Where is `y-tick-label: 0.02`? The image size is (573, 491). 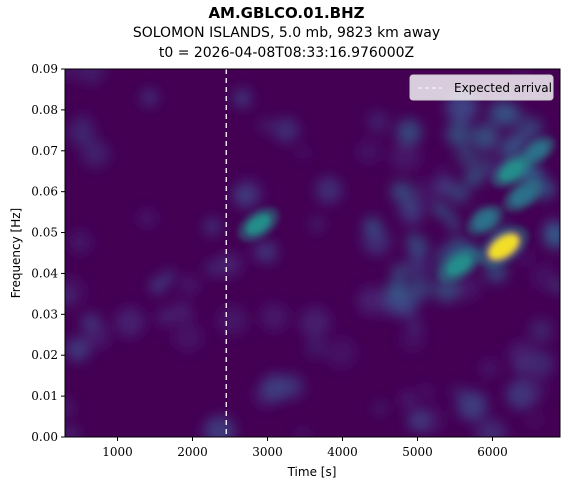
y-tick-label: 0.02 is located at coordinates (44, 355).